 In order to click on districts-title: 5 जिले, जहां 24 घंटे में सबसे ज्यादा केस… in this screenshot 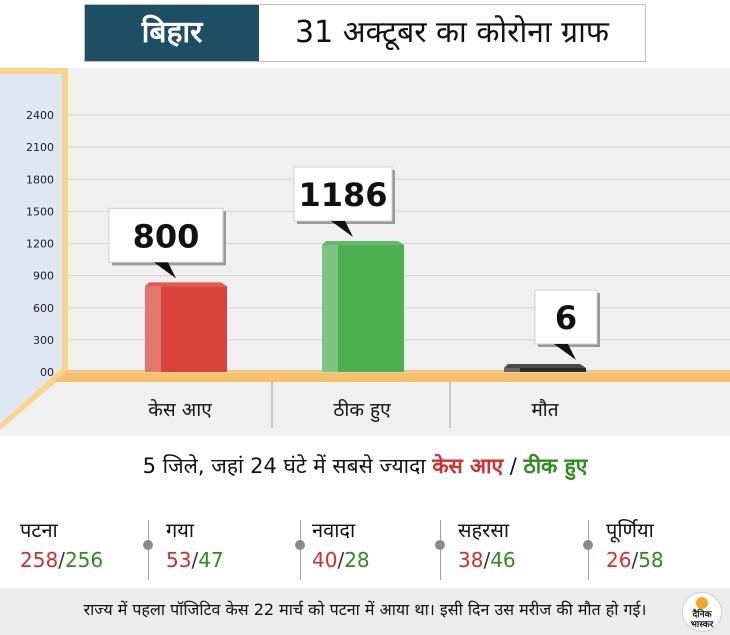, I will do `click(365, 466)`.